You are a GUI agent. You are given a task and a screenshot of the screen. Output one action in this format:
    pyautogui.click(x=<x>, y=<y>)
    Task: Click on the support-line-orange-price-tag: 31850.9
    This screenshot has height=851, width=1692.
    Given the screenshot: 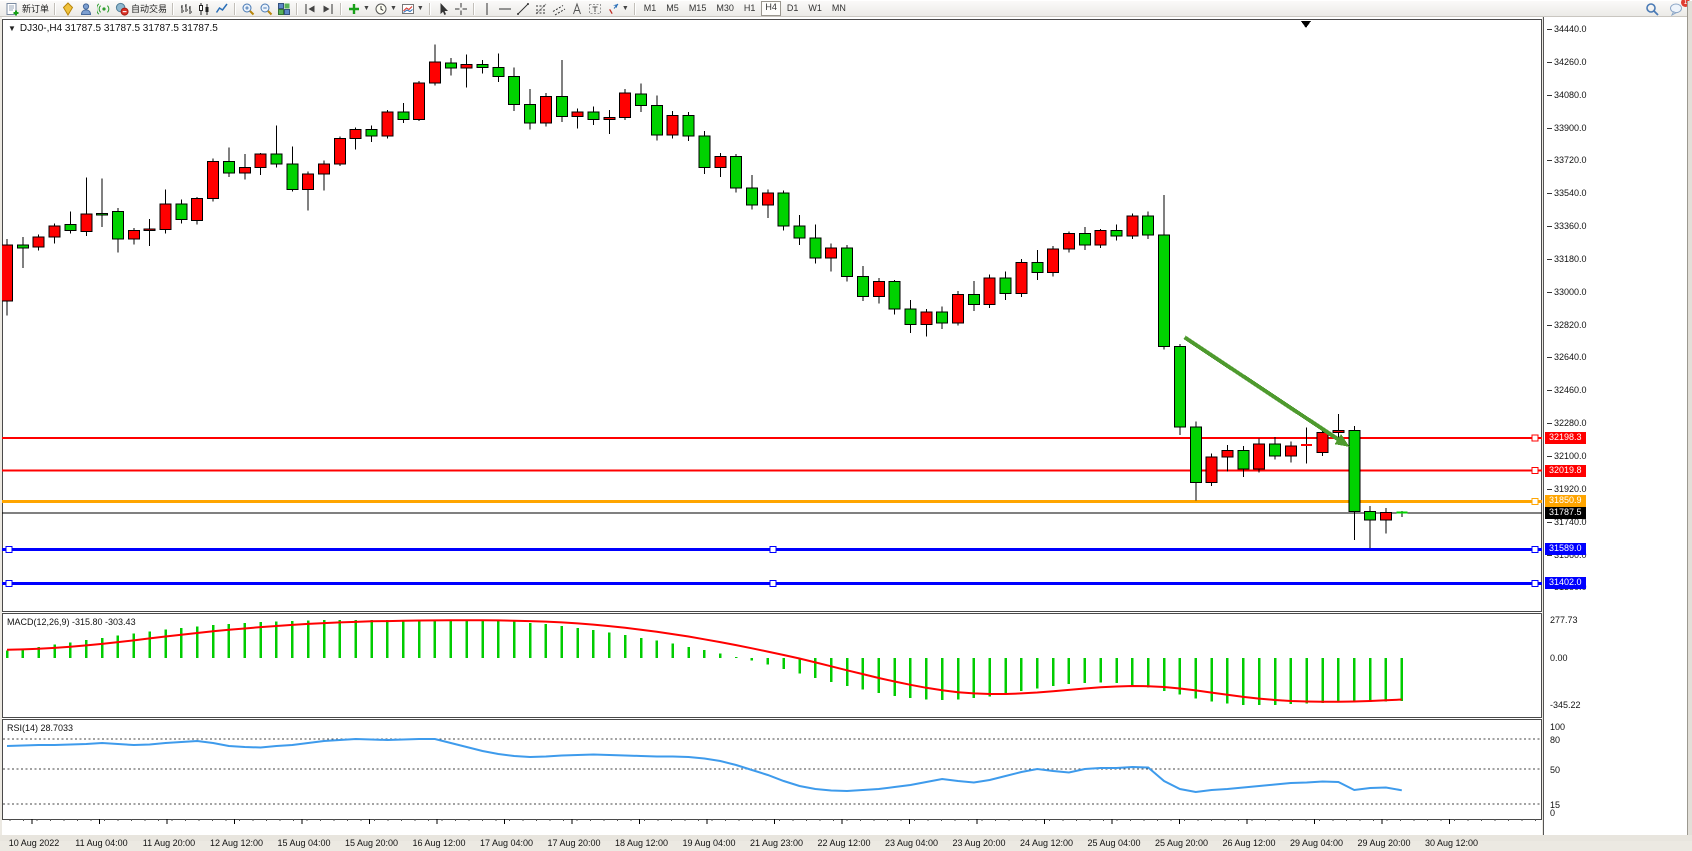 What is the action you would take?
    pyautogui.click(x=1565, y=501)
    